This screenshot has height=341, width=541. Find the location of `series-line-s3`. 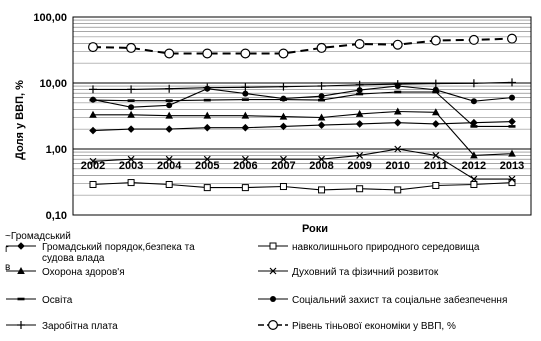

series-line-s3 is located at coordinates (303, 133).